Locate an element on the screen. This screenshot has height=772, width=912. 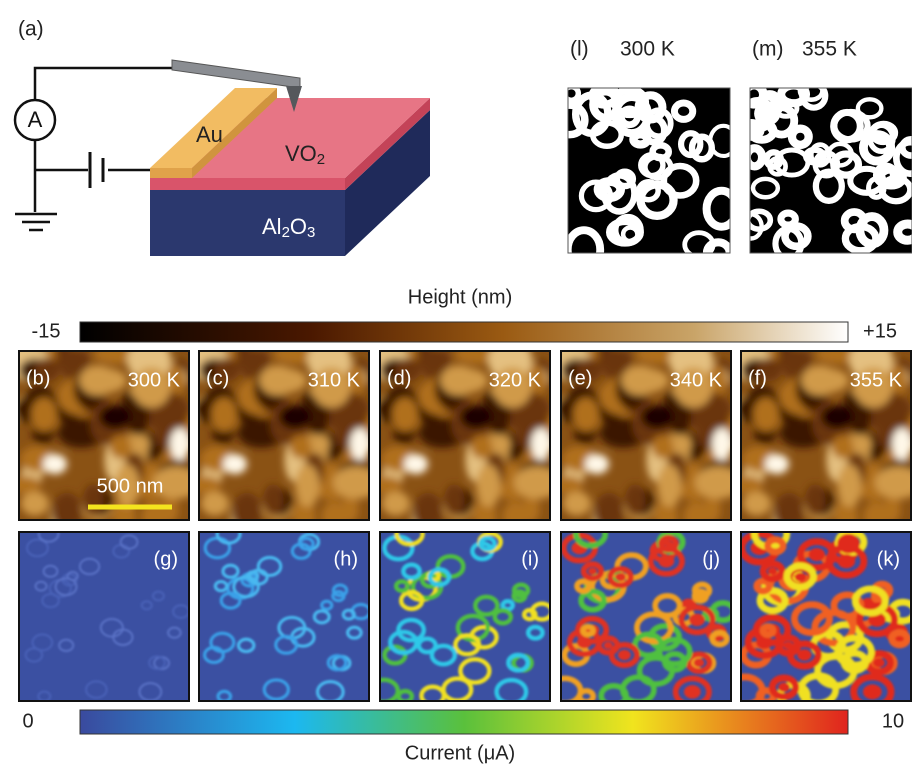
panel-temperature: 320 K is located at coordinates (515, 380).